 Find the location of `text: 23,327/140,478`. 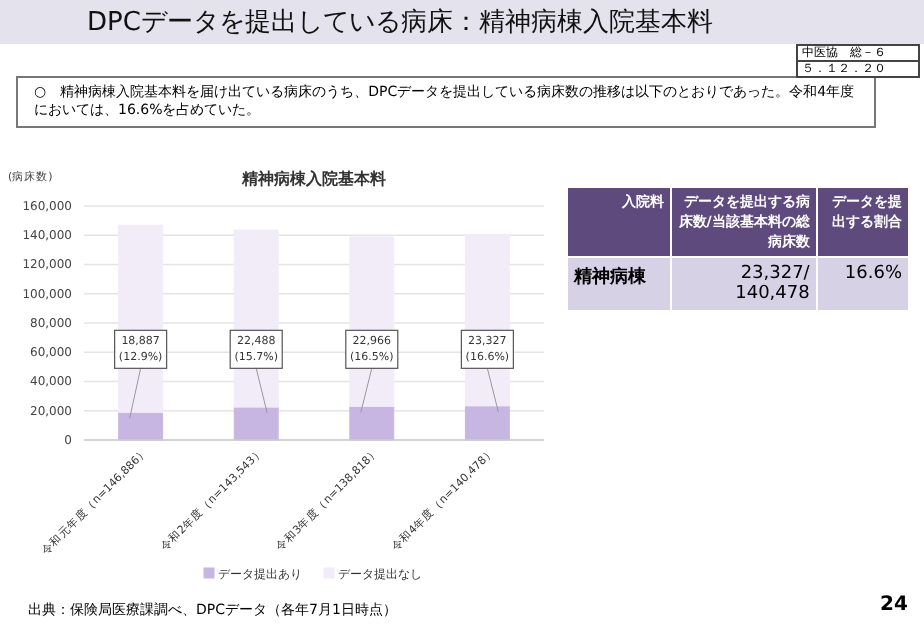

text: 23,327/140,478 is located at coordinates (772, 284).